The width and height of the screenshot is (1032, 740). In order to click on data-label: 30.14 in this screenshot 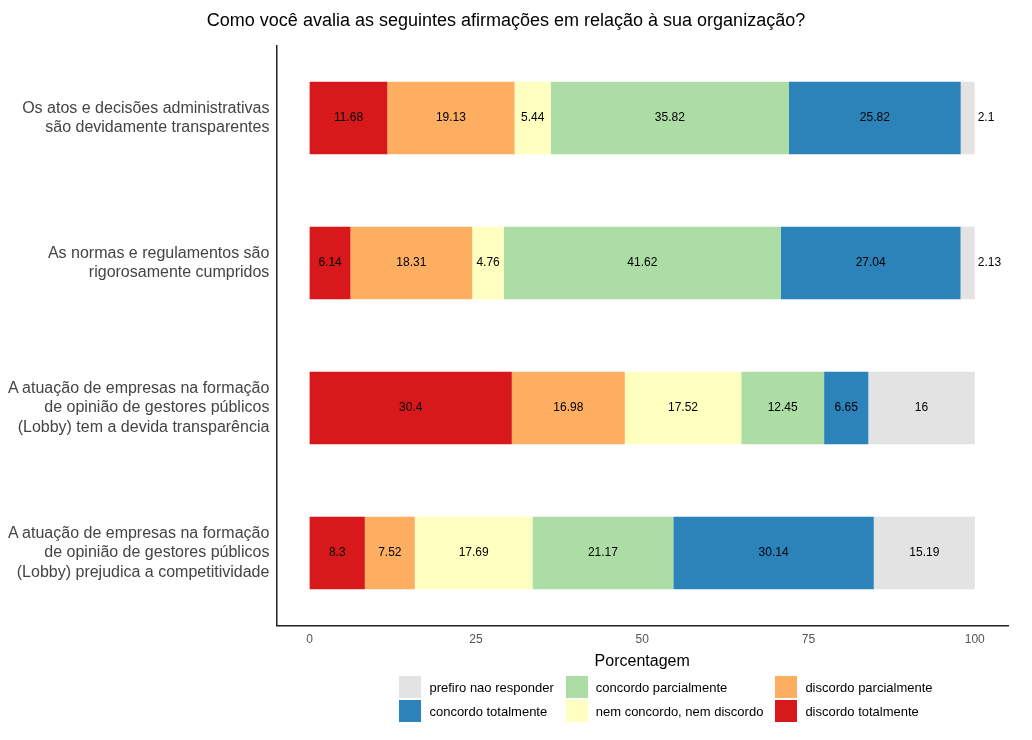, I will do `click(773, 552)`.